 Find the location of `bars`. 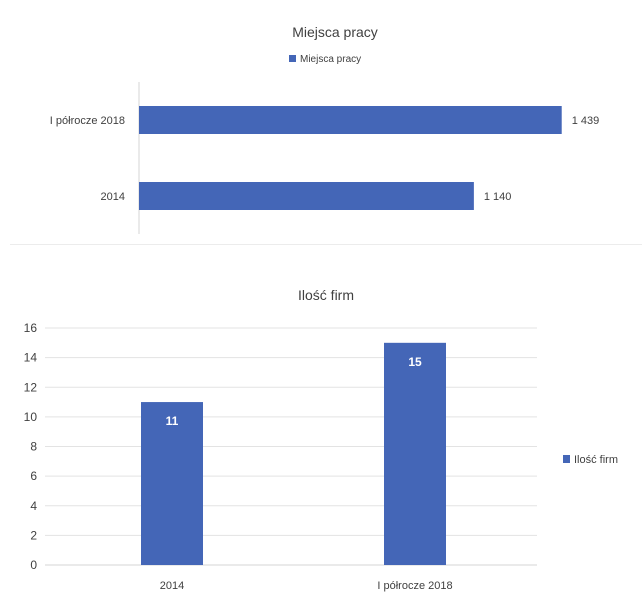

bars is located at coordinates (350, 158).